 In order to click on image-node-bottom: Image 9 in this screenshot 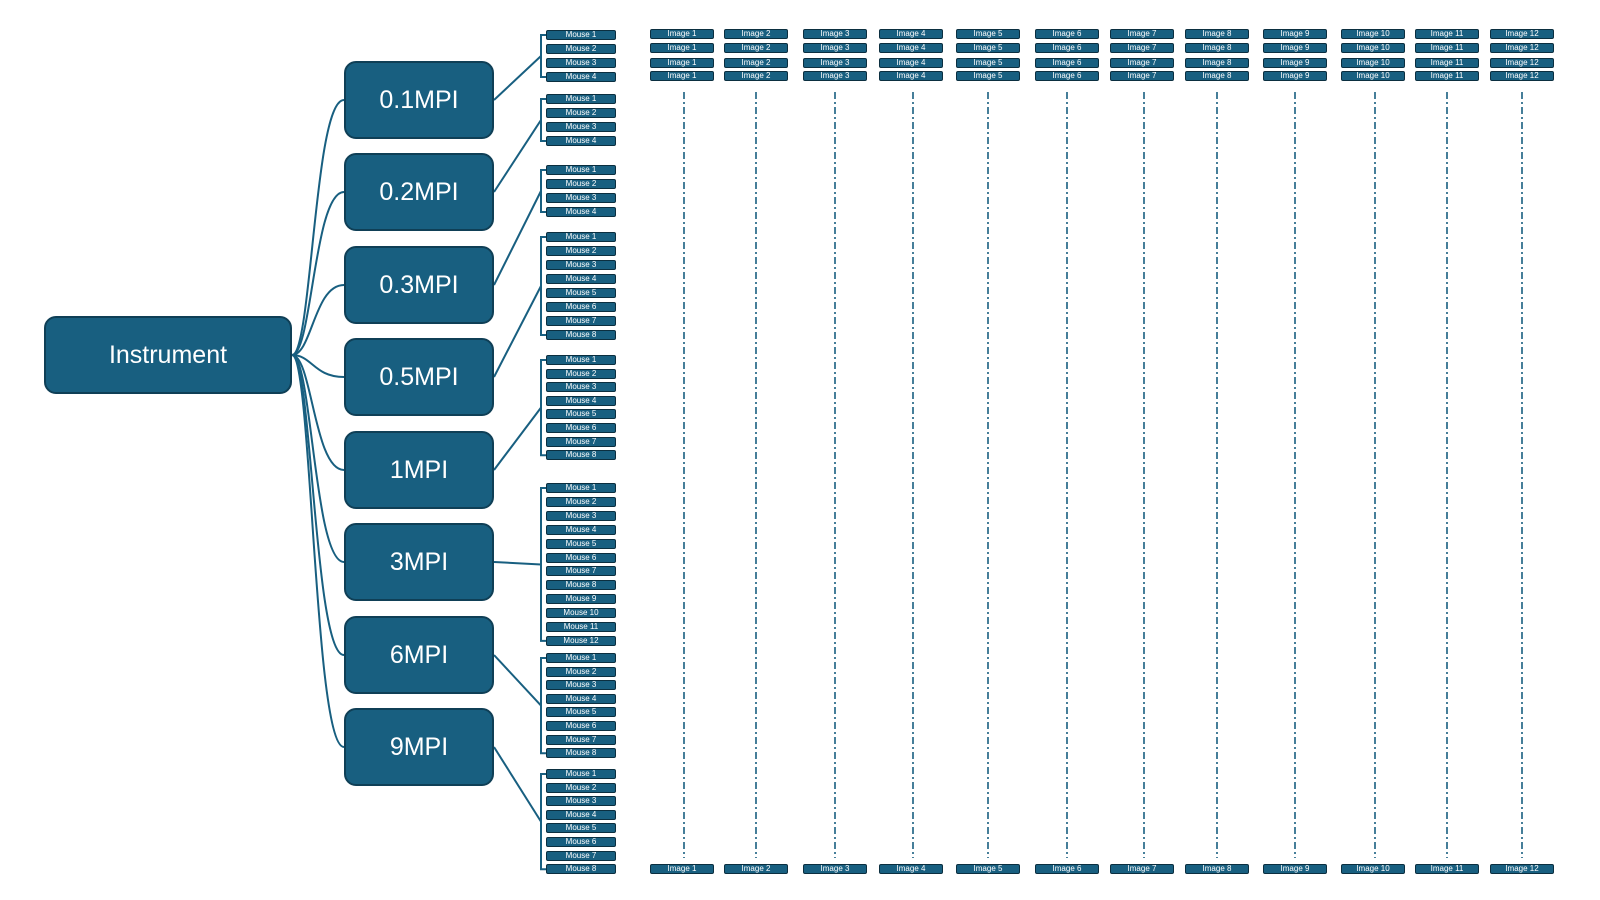, I will do `click(1295, 869)`.